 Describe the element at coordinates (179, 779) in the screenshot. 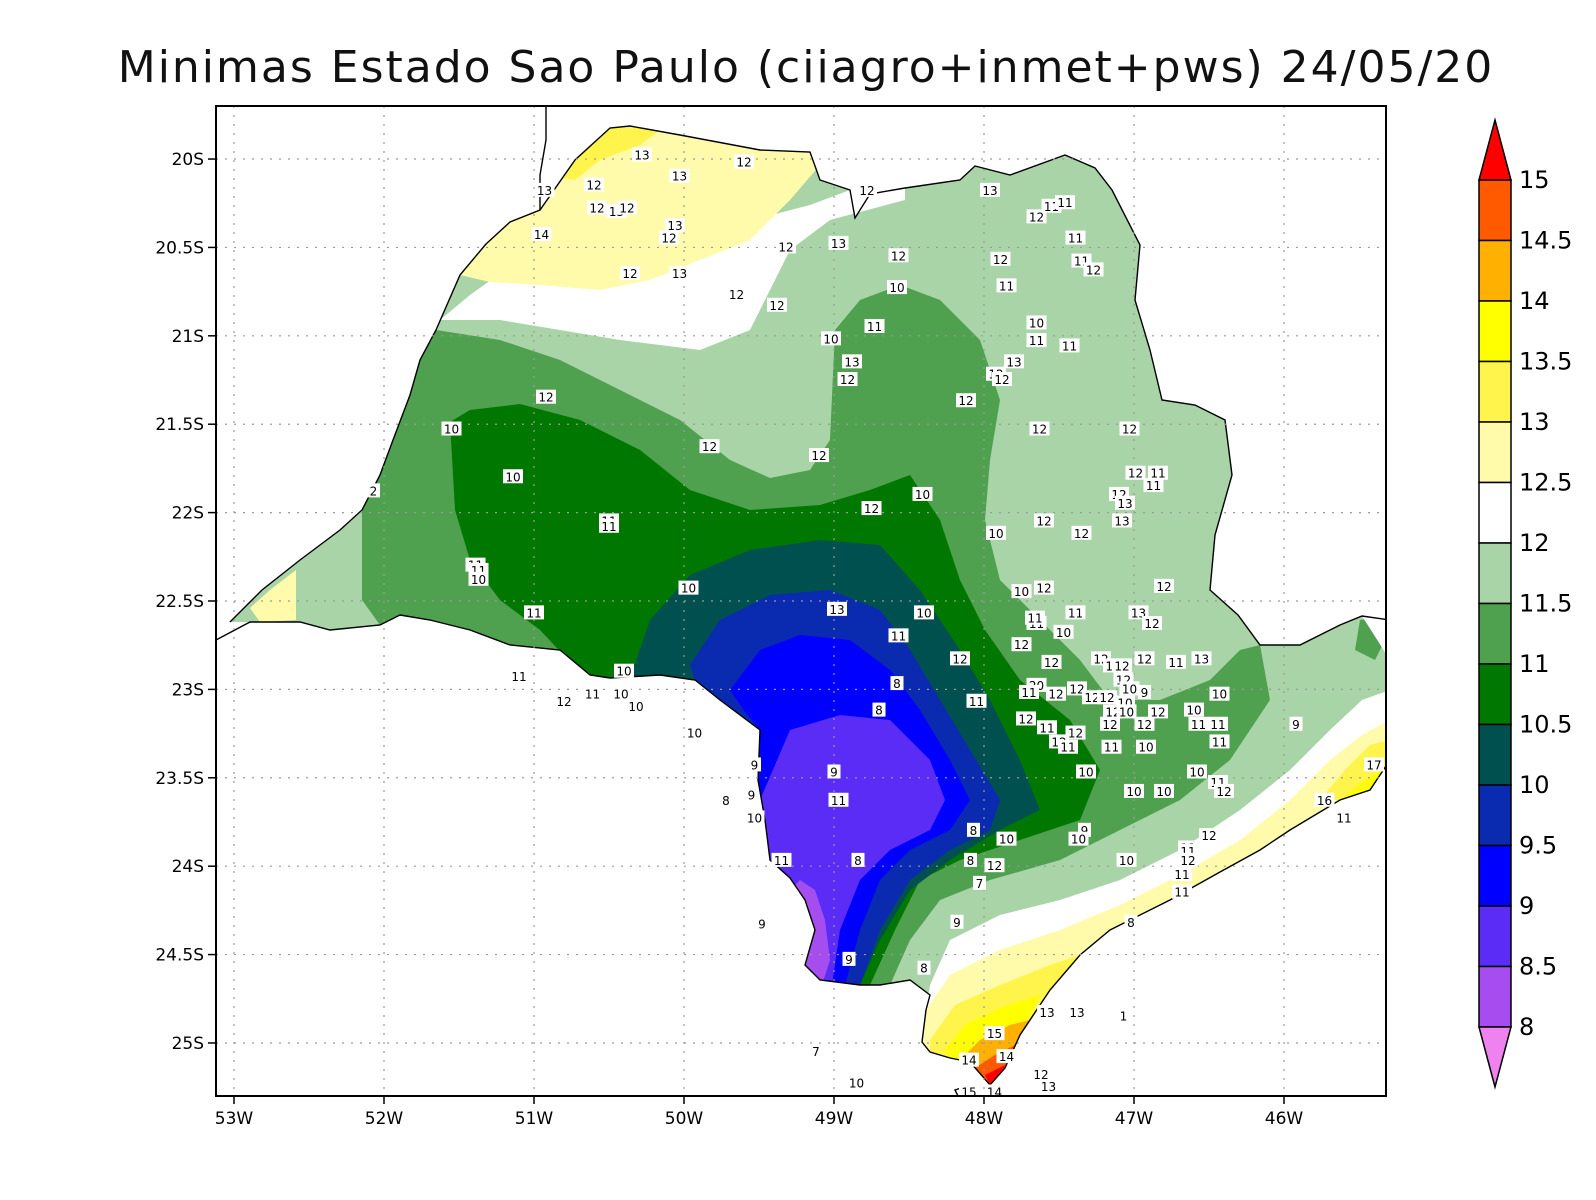

I see `y-tick-label: 23.5S` at that location.